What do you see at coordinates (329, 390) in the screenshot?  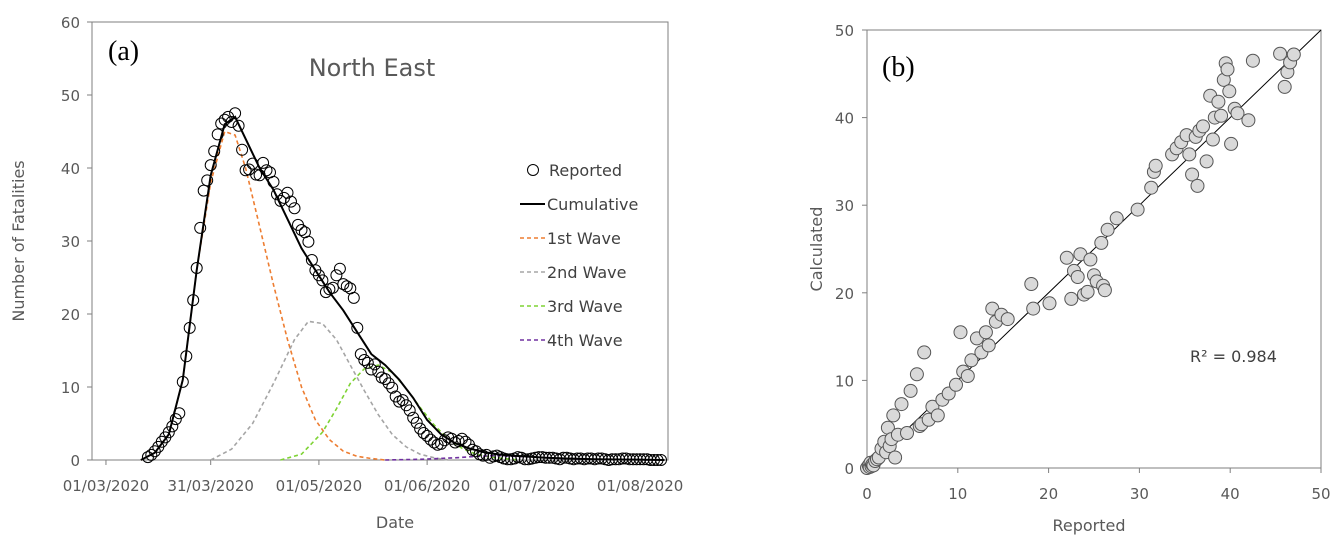 I see `series-line-2nd-wave` at bounding box center [329, 390].